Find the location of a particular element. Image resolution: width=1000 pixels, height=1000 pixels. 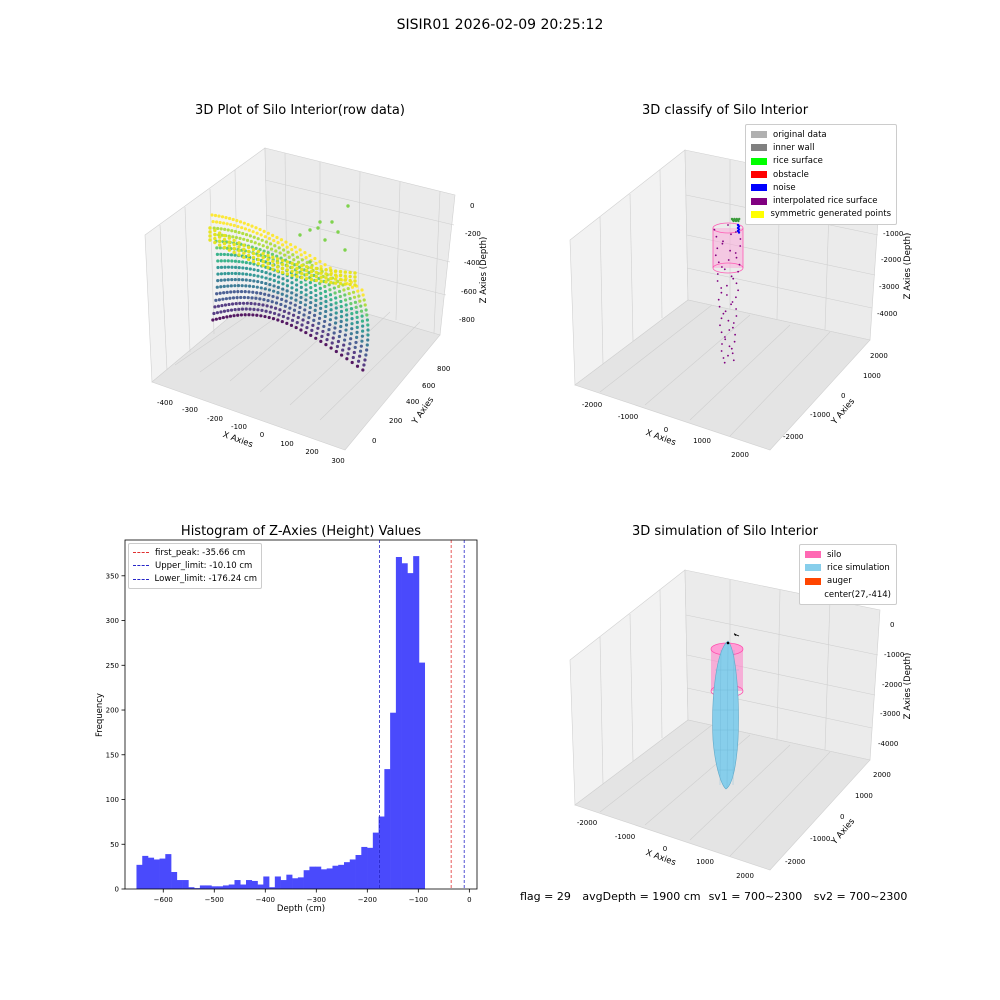

histogram-y-ticks: 0 50 100 150 200 250 300 350 is located at coordinates (115, 733).